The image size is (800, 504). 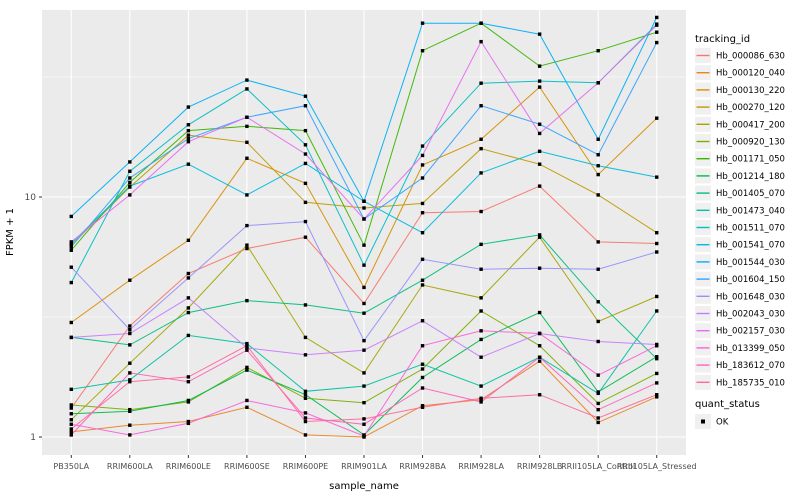 I want to click on legend-item: Hb_001541_070, so click(x=740, y=245).